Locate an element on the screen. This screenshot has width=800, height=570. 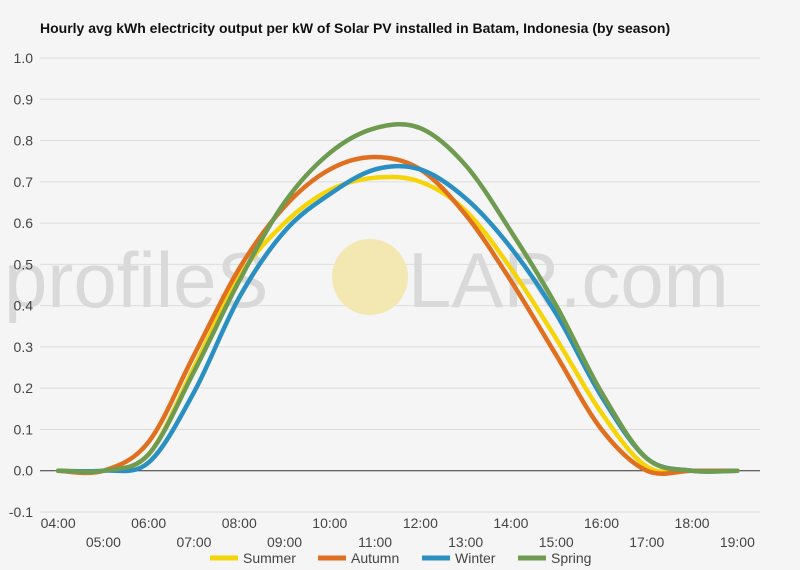
y-tick-label: 0.5 is located at coordinates (24, 264).